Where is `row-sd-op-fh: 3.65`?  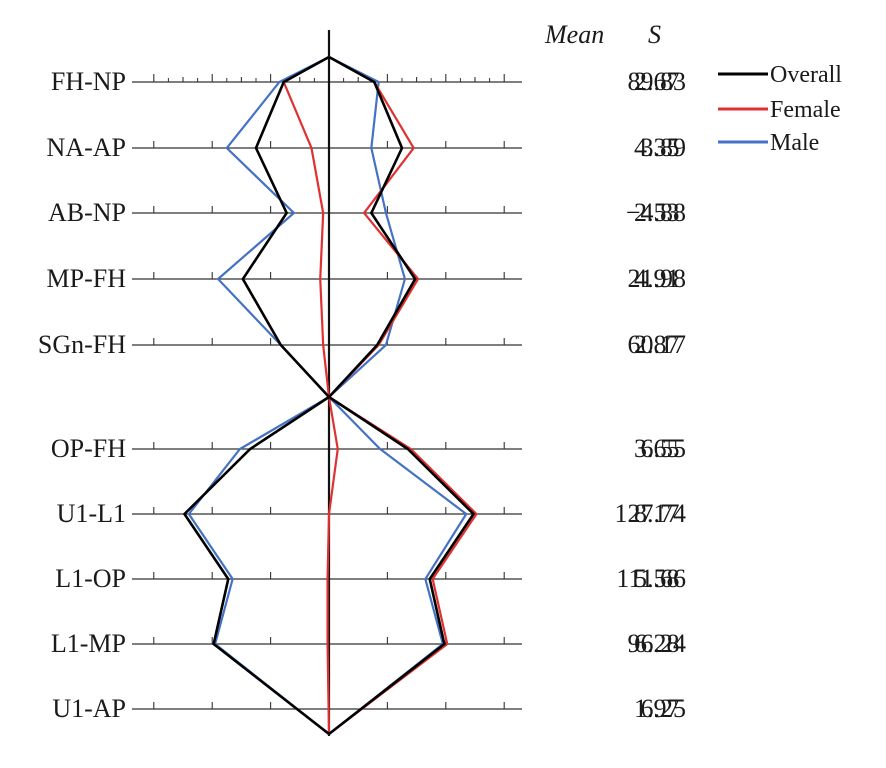 row-sd-op-fh: 3.65 is located at coordinates (657, 448).